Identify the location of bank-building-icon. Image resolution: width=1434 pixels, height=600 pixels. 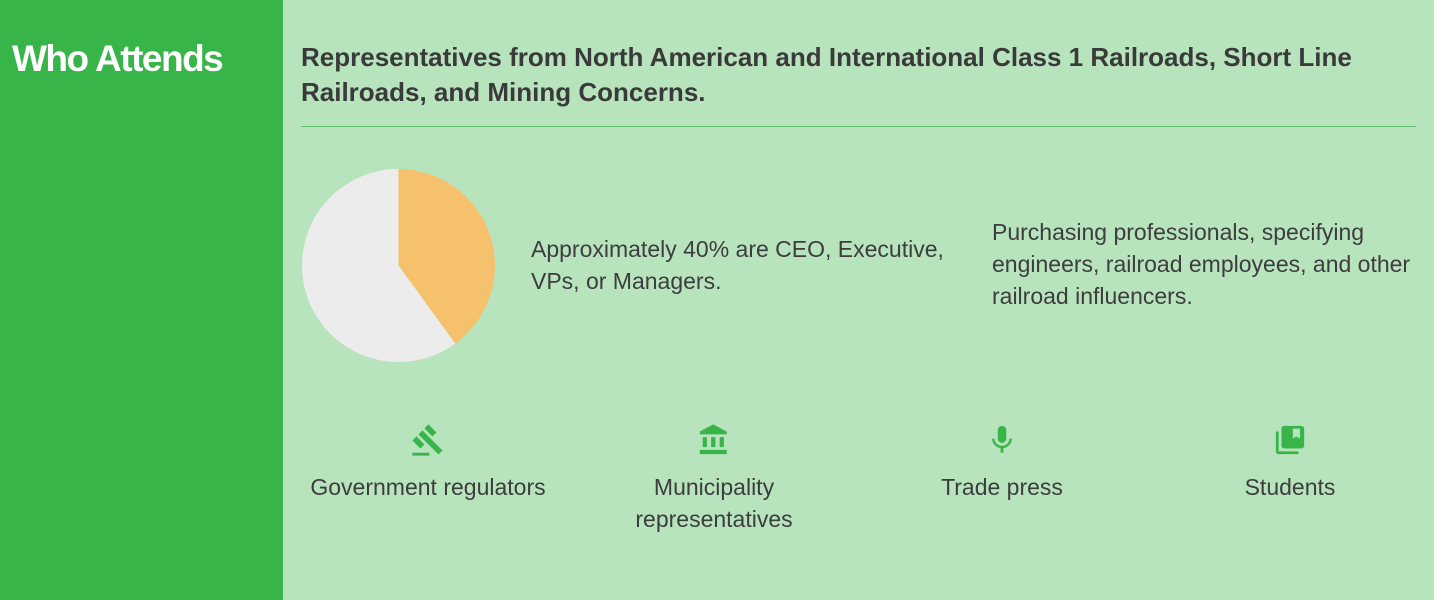
(713, 439).